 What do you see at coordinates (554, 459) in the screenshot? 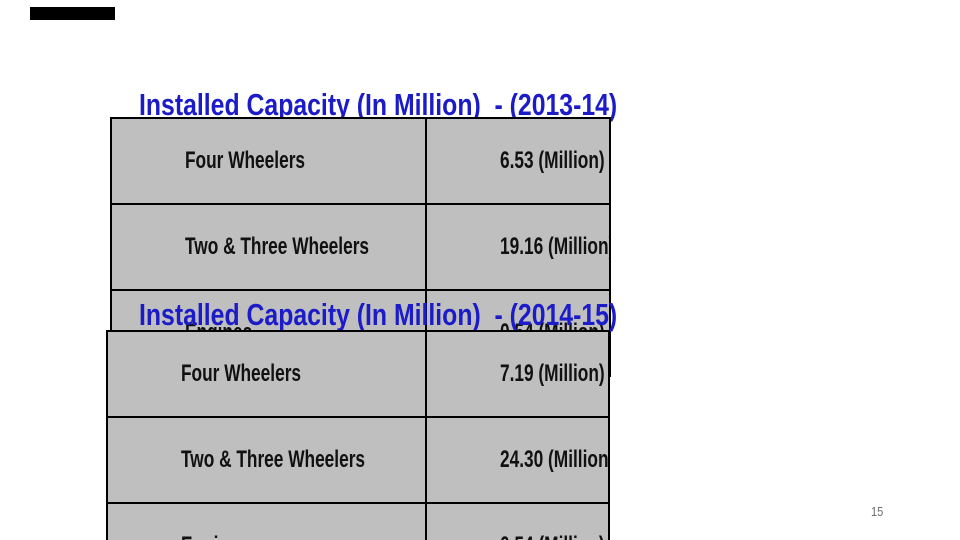
I see `row-value-text: 24.30 (Million)` at bounding box center [554, 459].